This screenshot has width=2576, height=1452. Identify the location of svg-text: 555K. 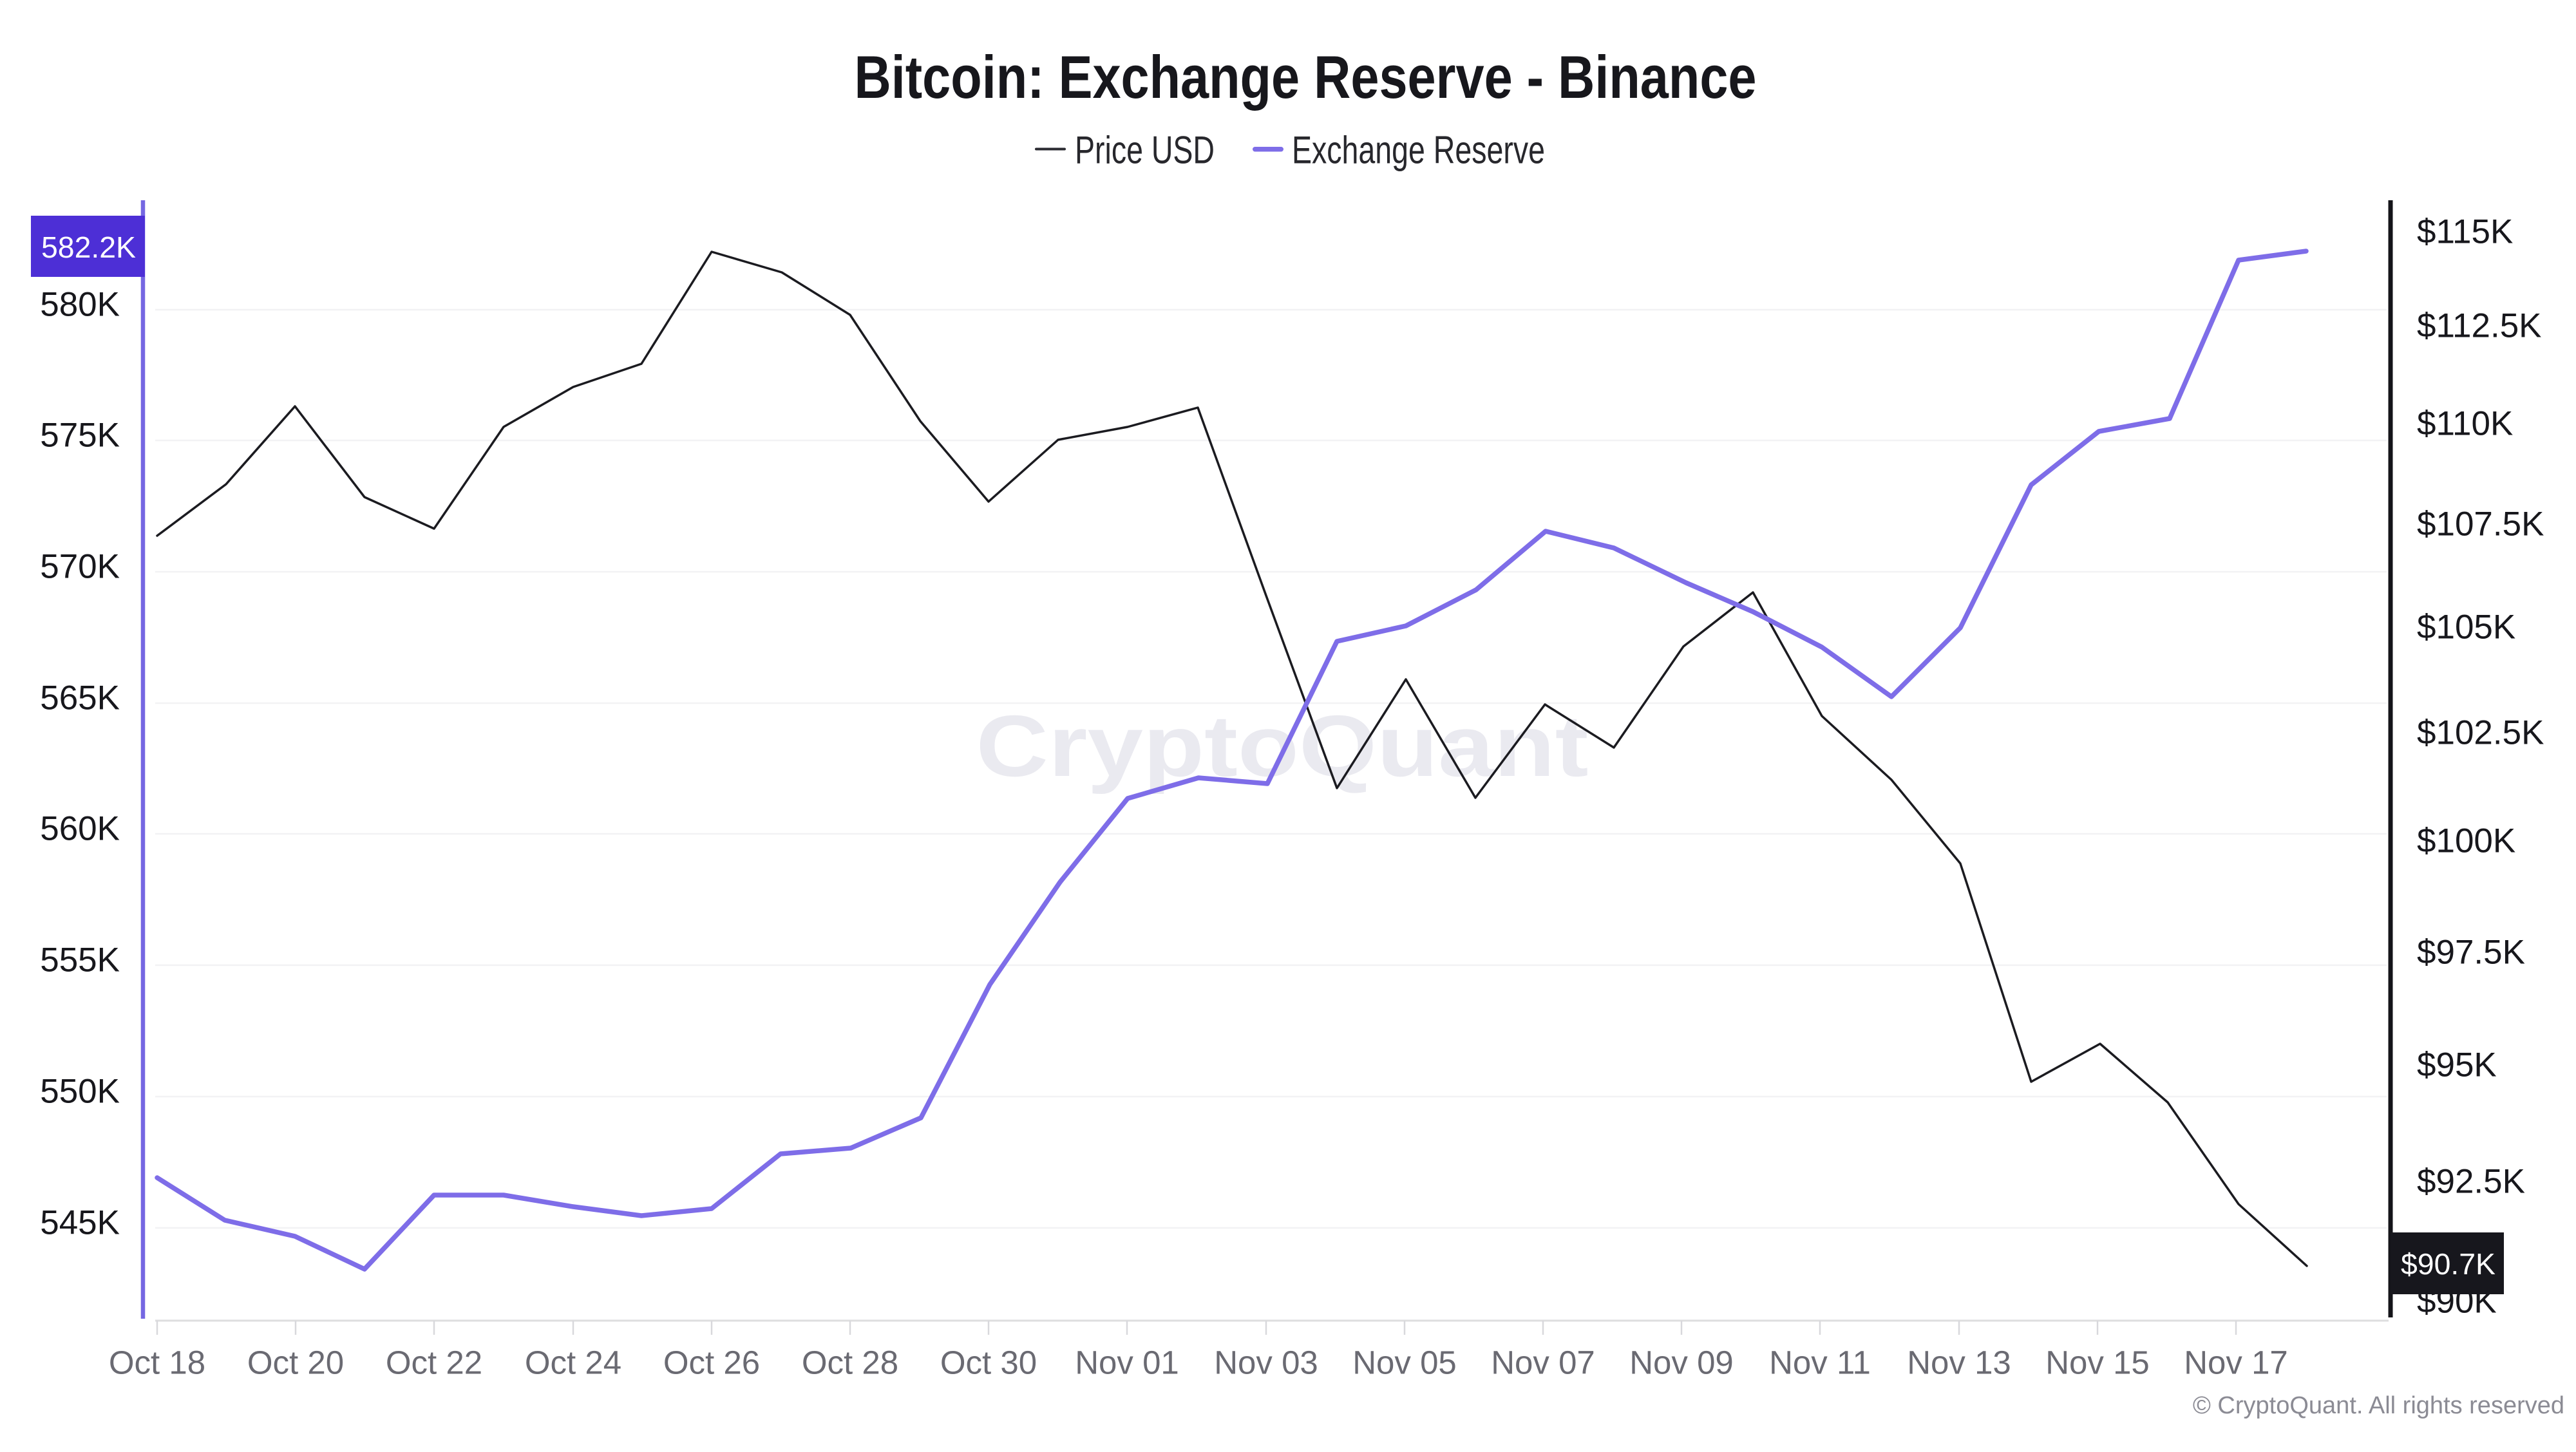
(80, 960).